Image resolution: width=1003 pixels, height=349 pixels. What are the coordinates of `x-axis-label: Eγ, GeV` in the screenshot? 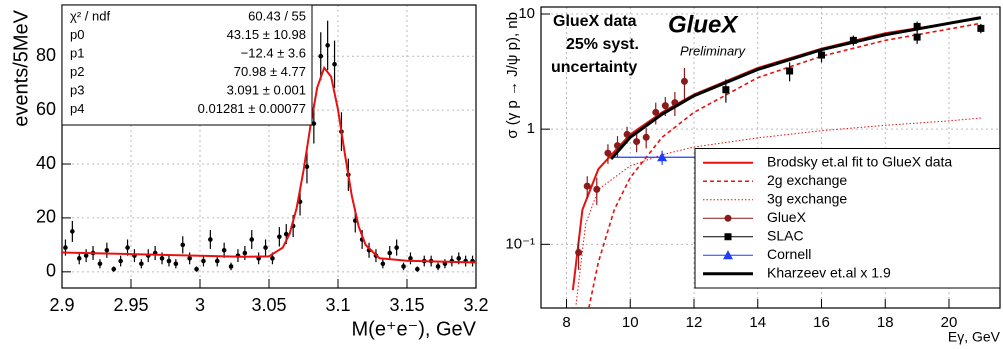 It's located at (974, 337).